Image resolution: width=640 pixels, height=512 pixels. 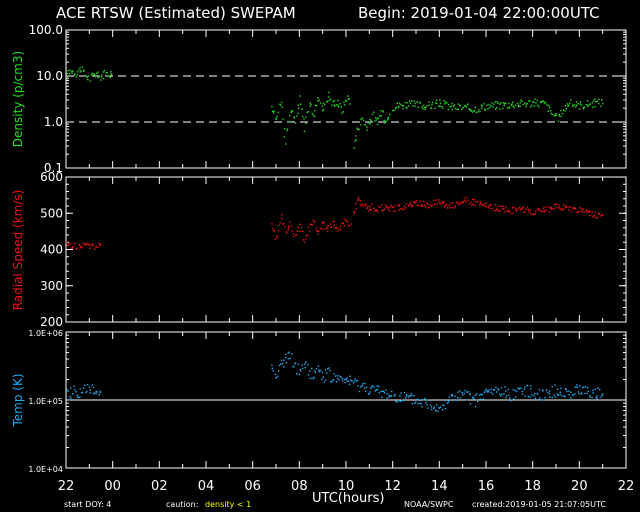 I want to click on agency: NOAA/SWPC, so click(x=429, y=504).